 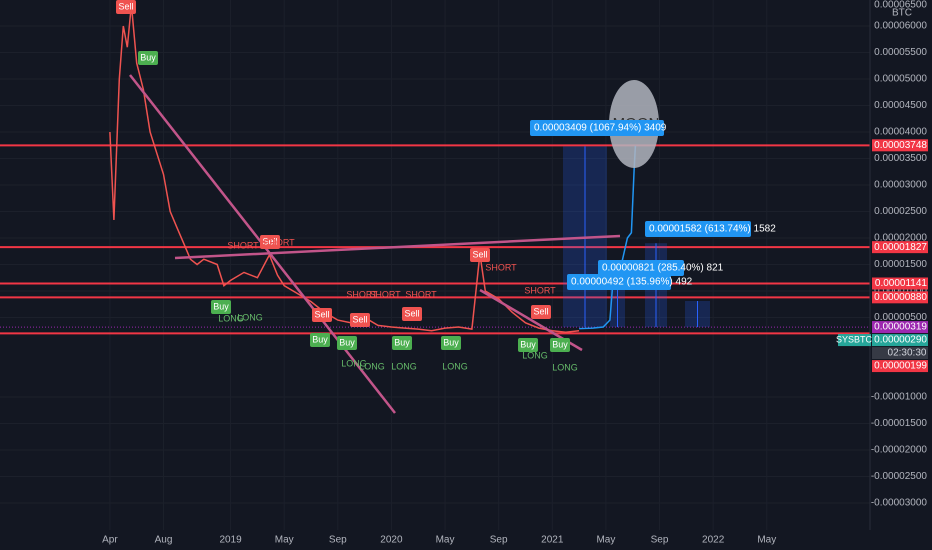 What do you see at coordinates (900, 105) in the screenshot?
I see `y-tick-label: 0.00004500` at bounding box center [900, 105].